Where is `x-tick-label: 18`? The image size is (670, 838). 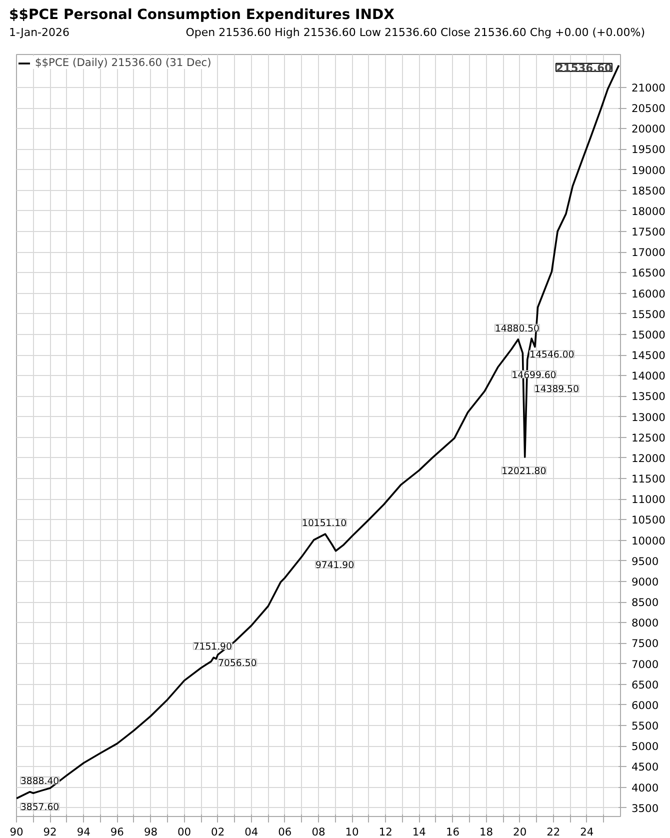 x-tick-label: 18 is located at coordinates (487, 832).